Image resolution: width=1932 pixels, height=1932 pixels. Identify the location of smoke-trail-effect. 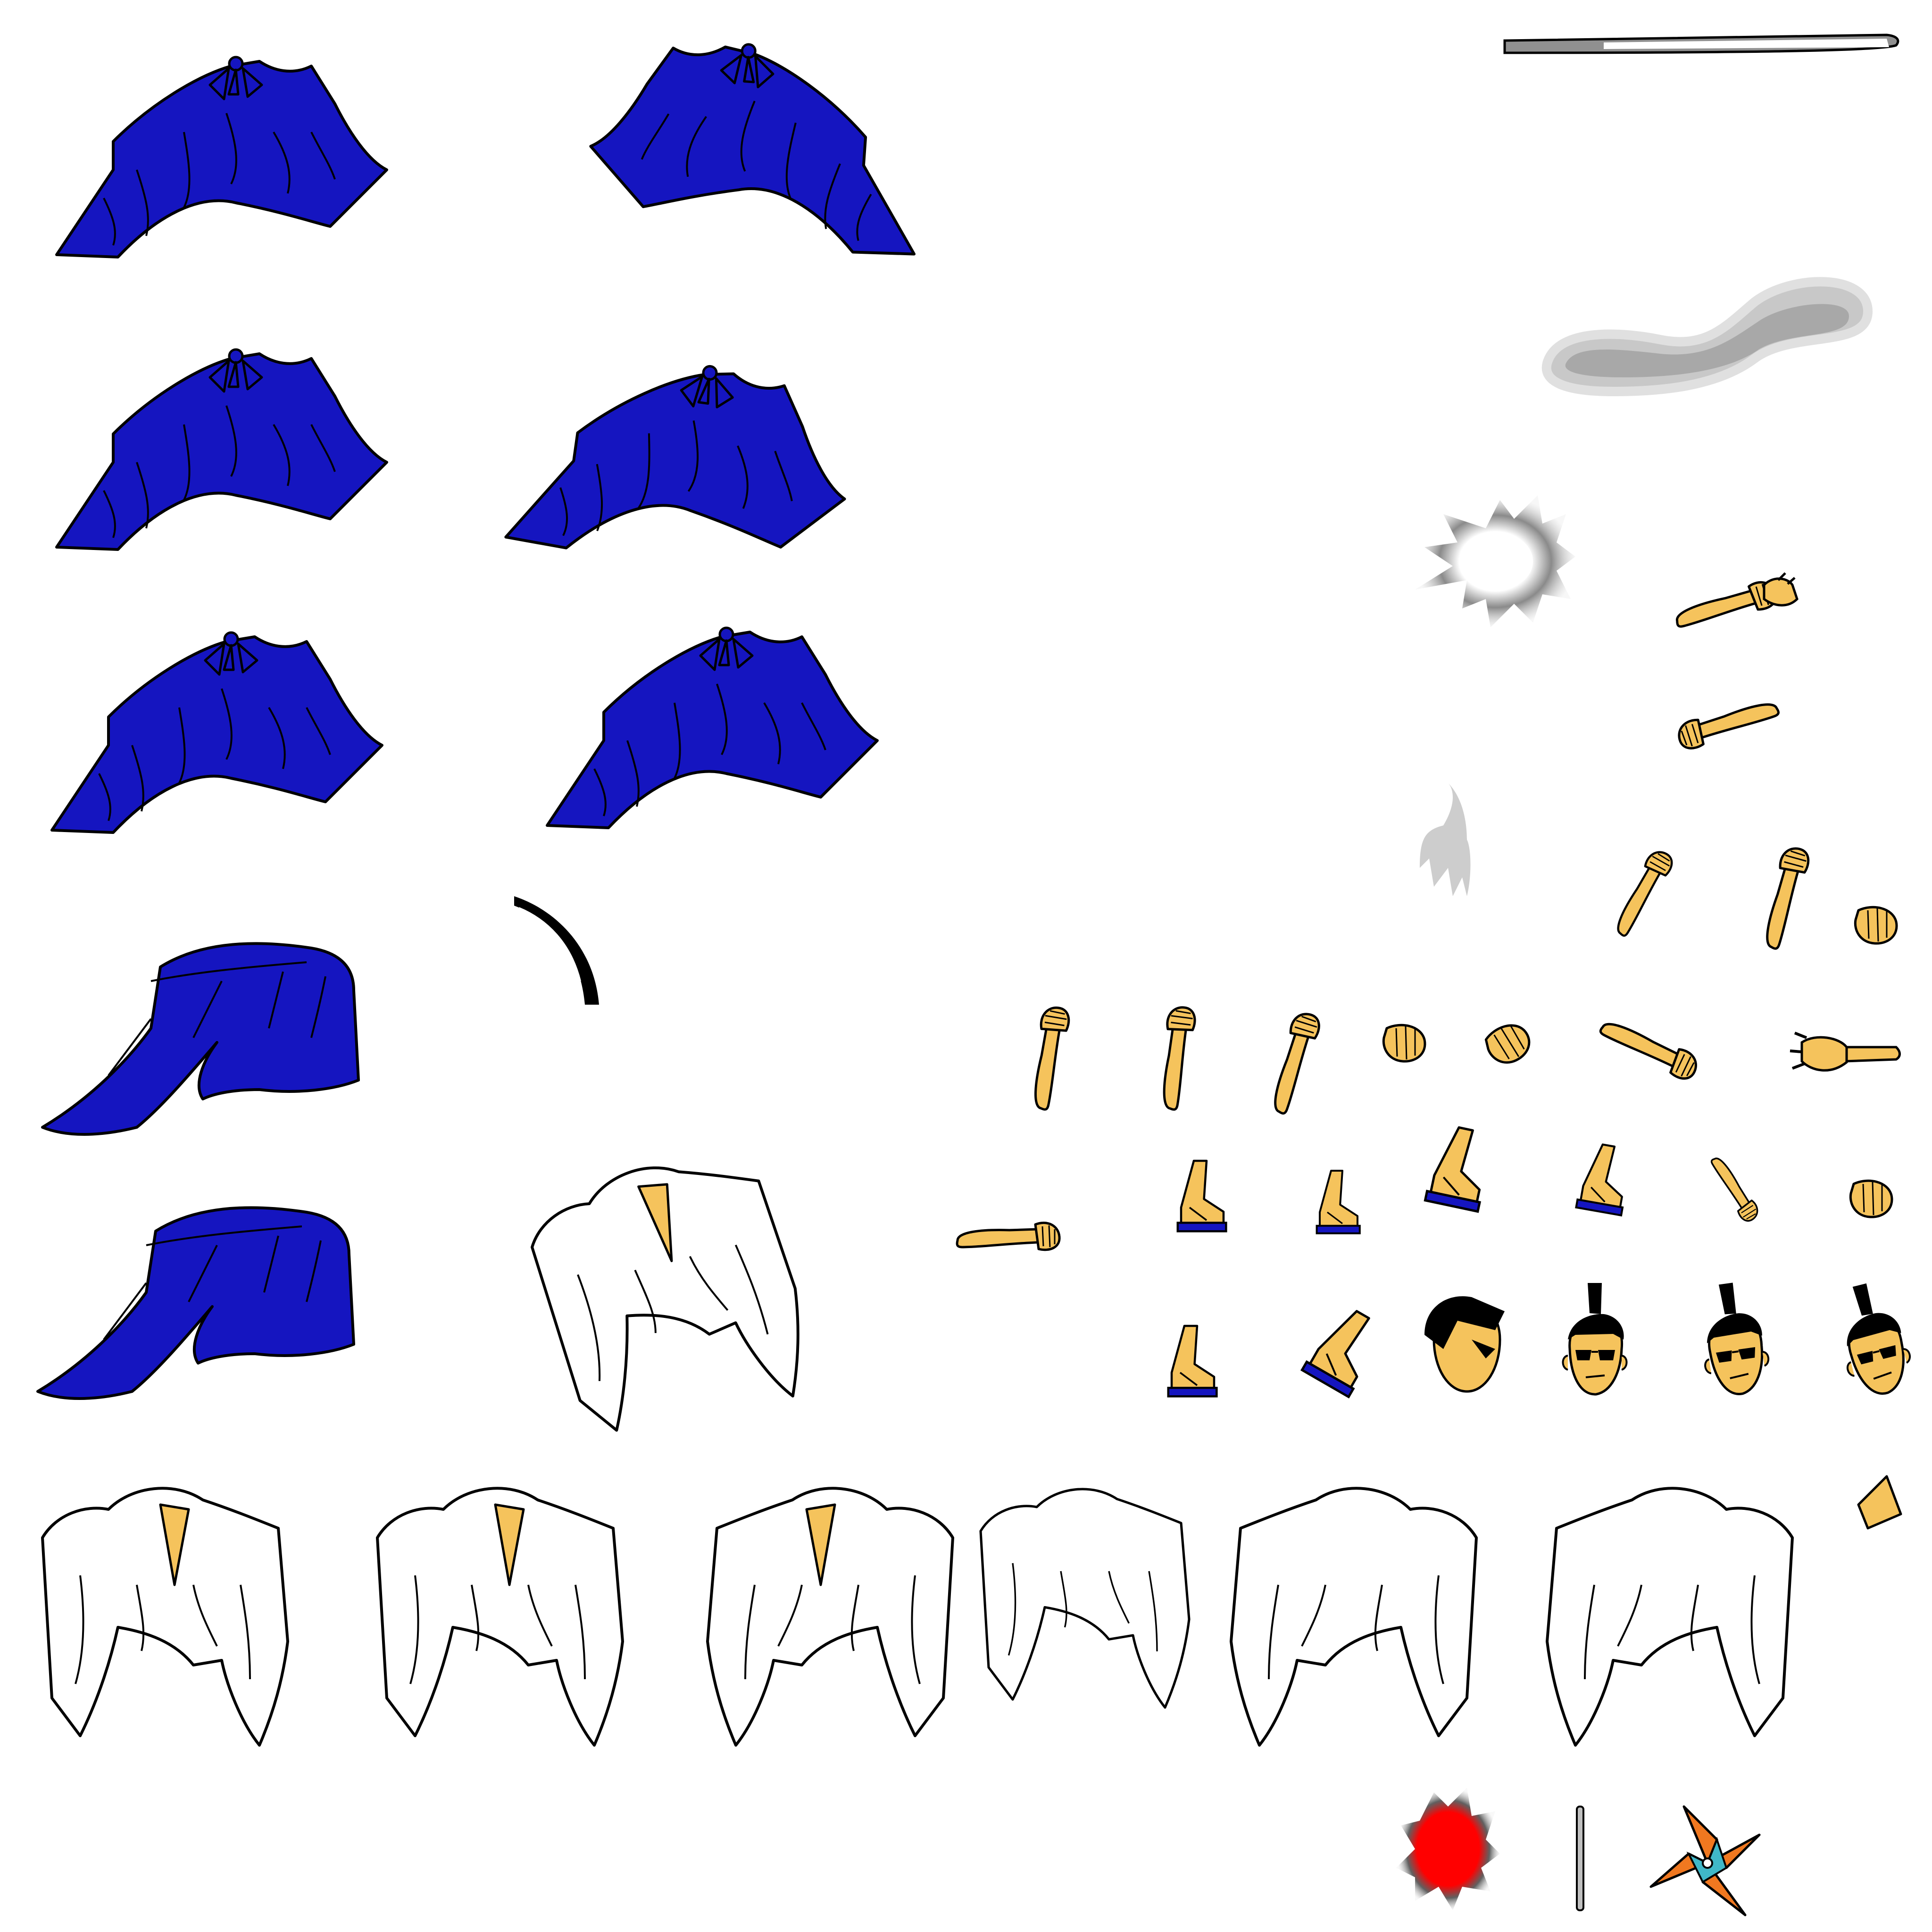
(1708, 336).